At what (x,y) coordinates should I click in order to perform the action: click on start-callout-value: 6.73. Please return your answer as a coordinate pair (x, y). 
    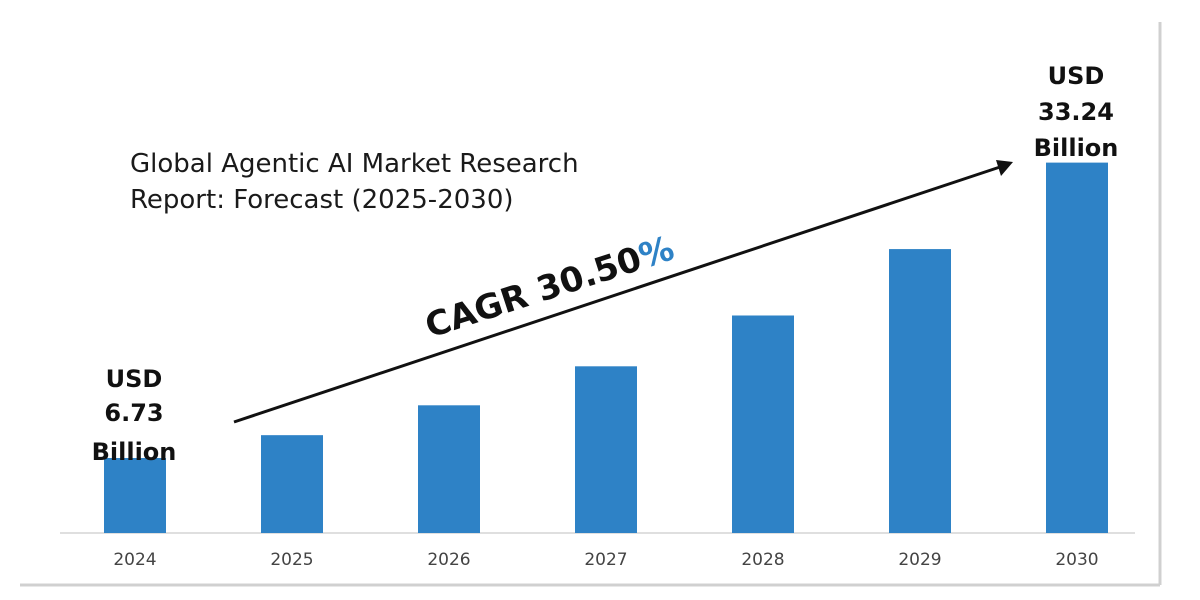
    Looking at the image, I should click on (133, 413).